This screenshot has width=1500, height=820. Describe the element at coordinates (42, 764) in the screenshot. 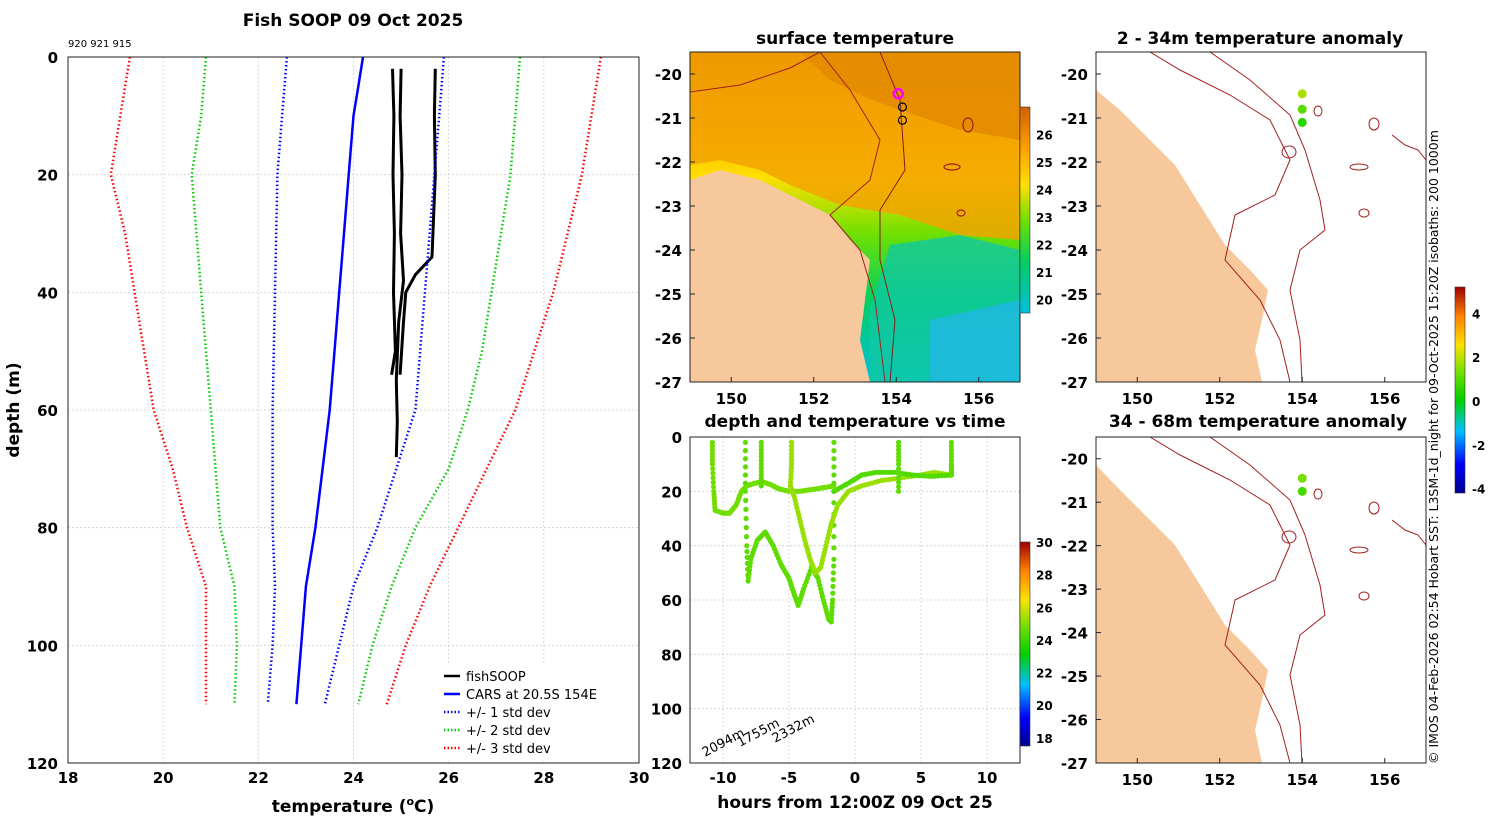

I see `profile-ytick: 120` at that location.